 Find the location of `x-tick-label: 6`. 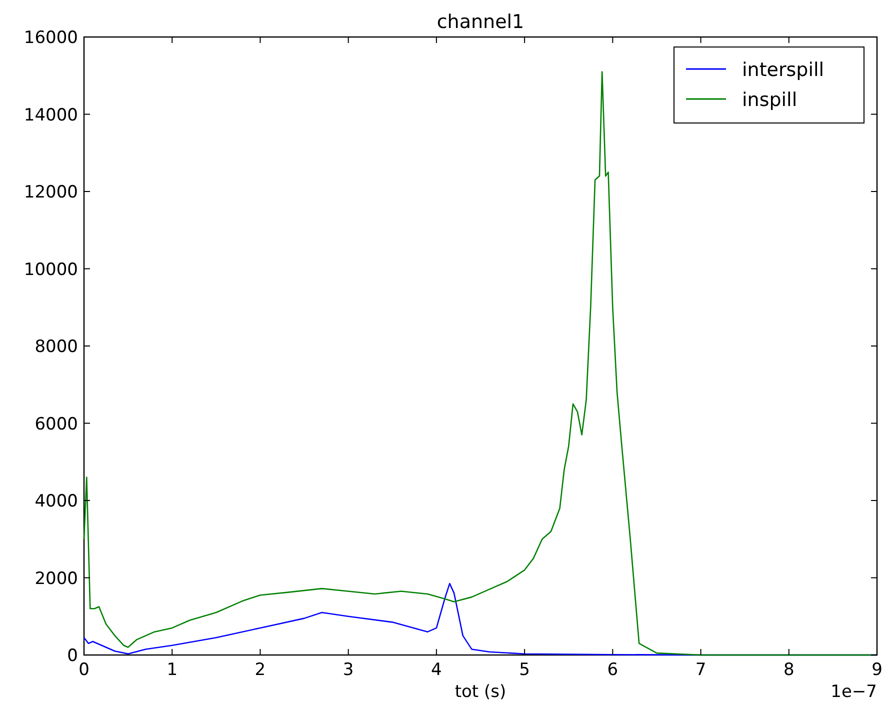

x-tick-label: 6 is located at coordinates (612, 670).